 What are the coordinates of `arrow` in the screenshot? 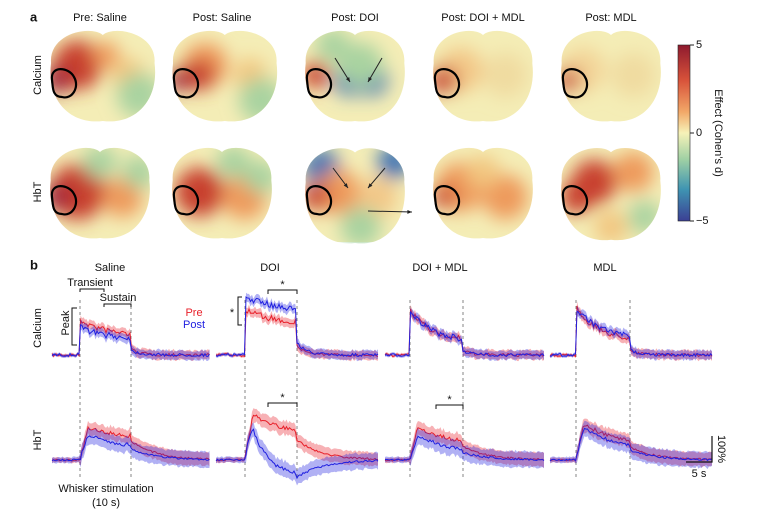 It's located at (390, 211).